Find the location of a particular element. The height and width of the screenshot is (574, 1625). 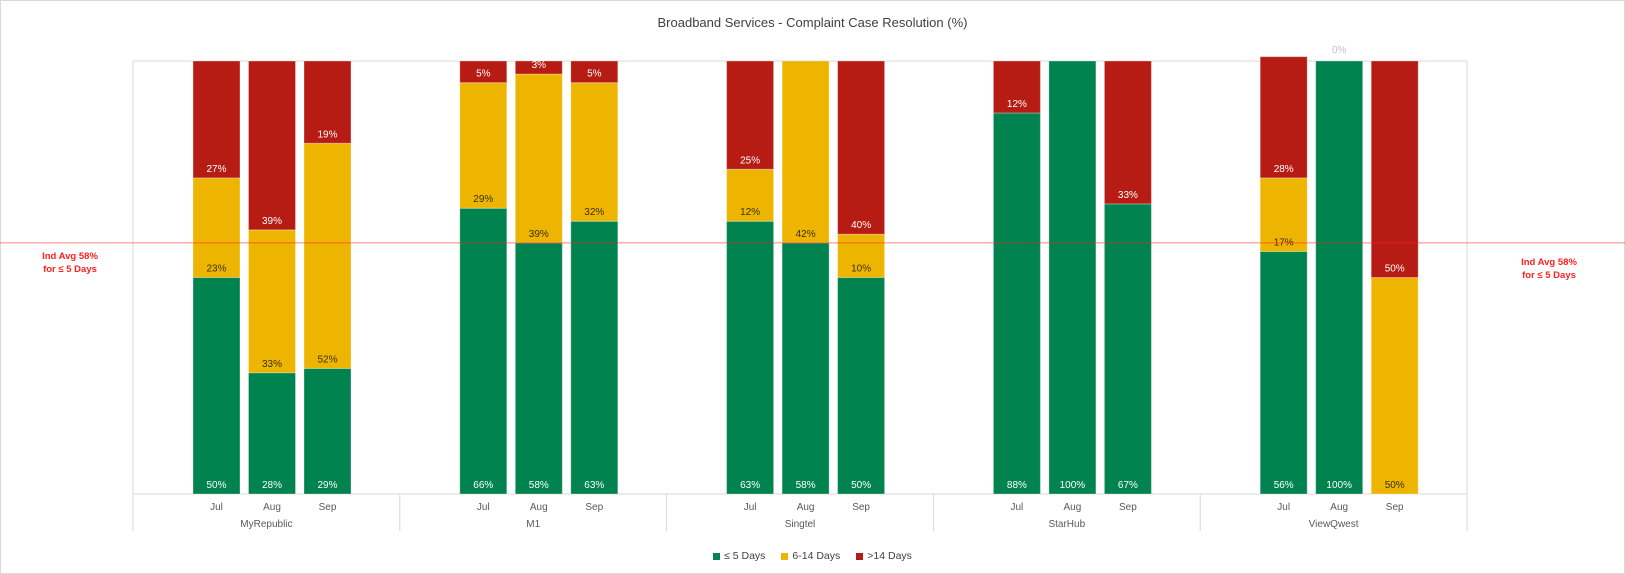

bar-viewqwest-sep-gt14 is located at coordinates (1394, 169).